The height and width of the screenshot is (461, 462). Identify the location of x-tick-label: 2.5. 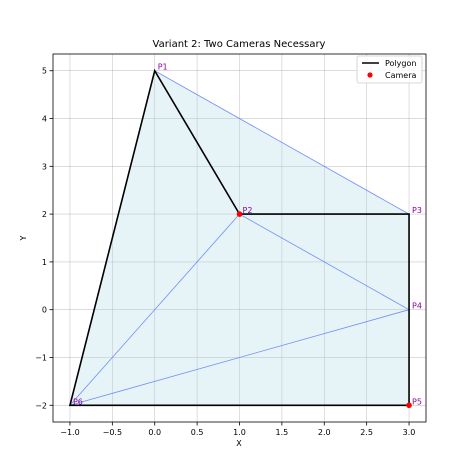
(366, 432).